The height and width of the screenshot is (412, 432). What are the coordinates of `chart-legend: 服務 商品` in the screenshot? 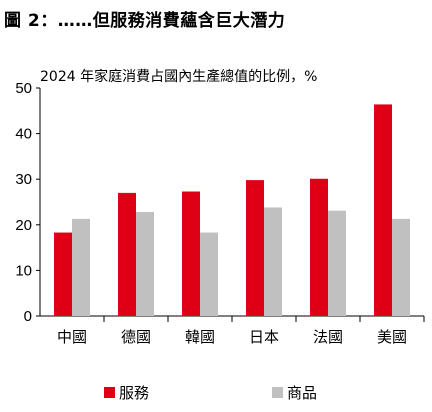 It's located at (210, 393).